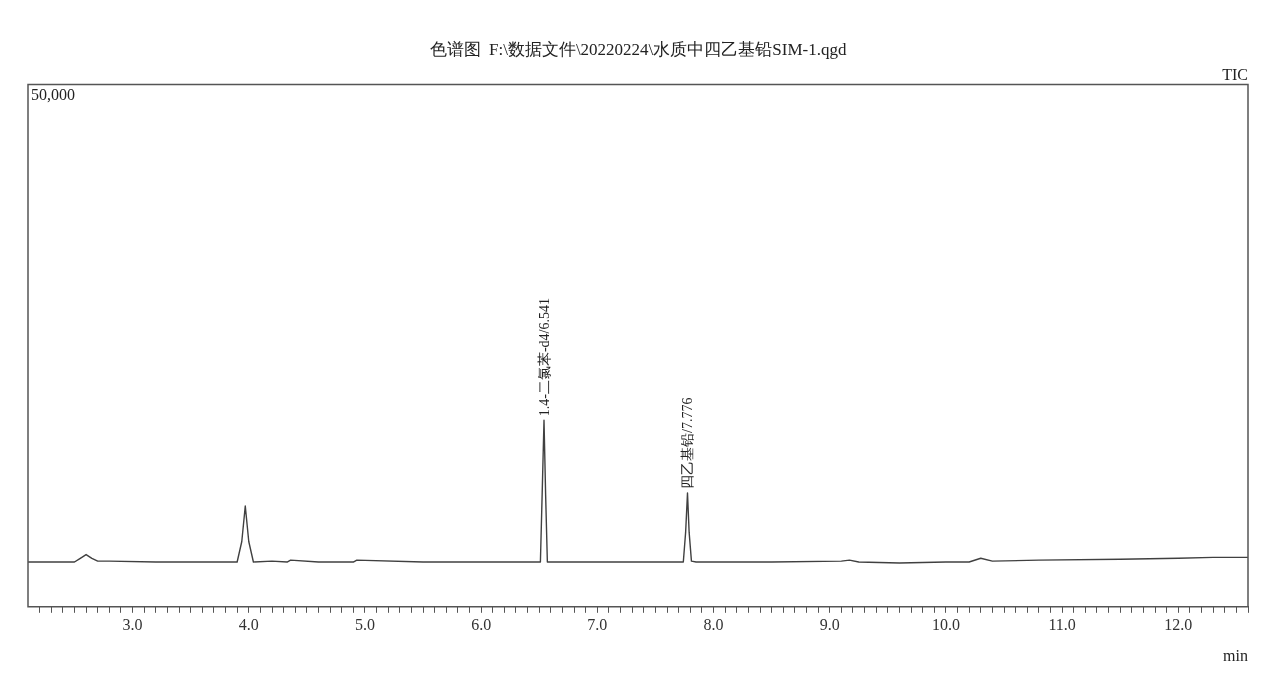 This screenshot has width=1285, height=699. I want to click on x-tick-label: 7.0, so click(597, 624).